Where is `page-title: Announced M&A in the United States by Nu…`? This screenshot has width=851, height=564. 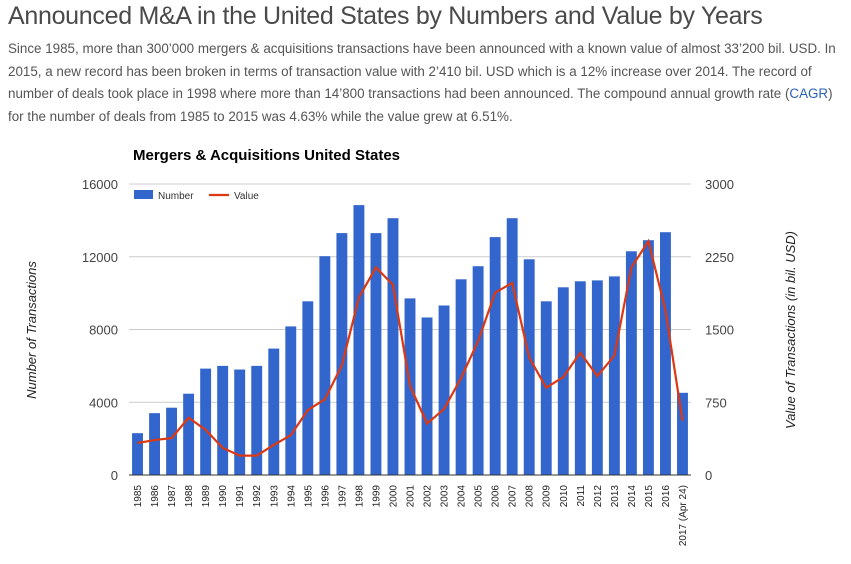
page-title: Announced M&A in the United States by Nu… is located at coordinates (385, 16).